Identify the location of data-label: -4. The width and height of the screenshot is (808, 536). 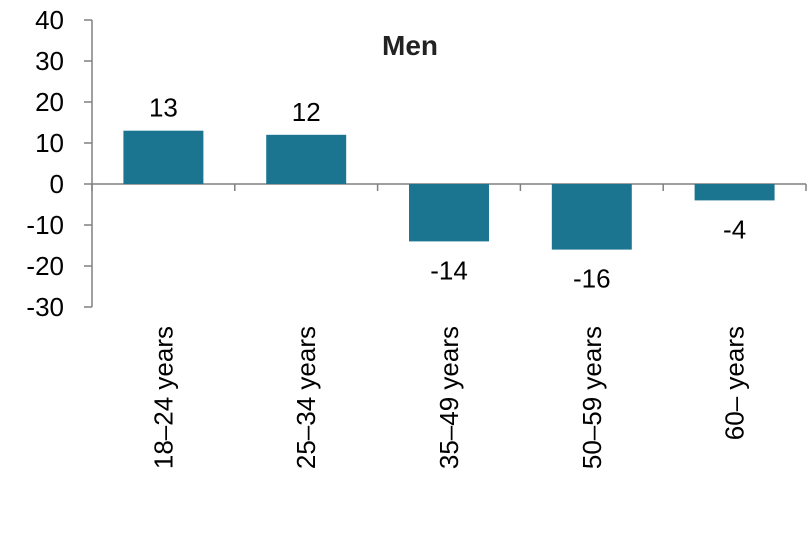
(734, 229).